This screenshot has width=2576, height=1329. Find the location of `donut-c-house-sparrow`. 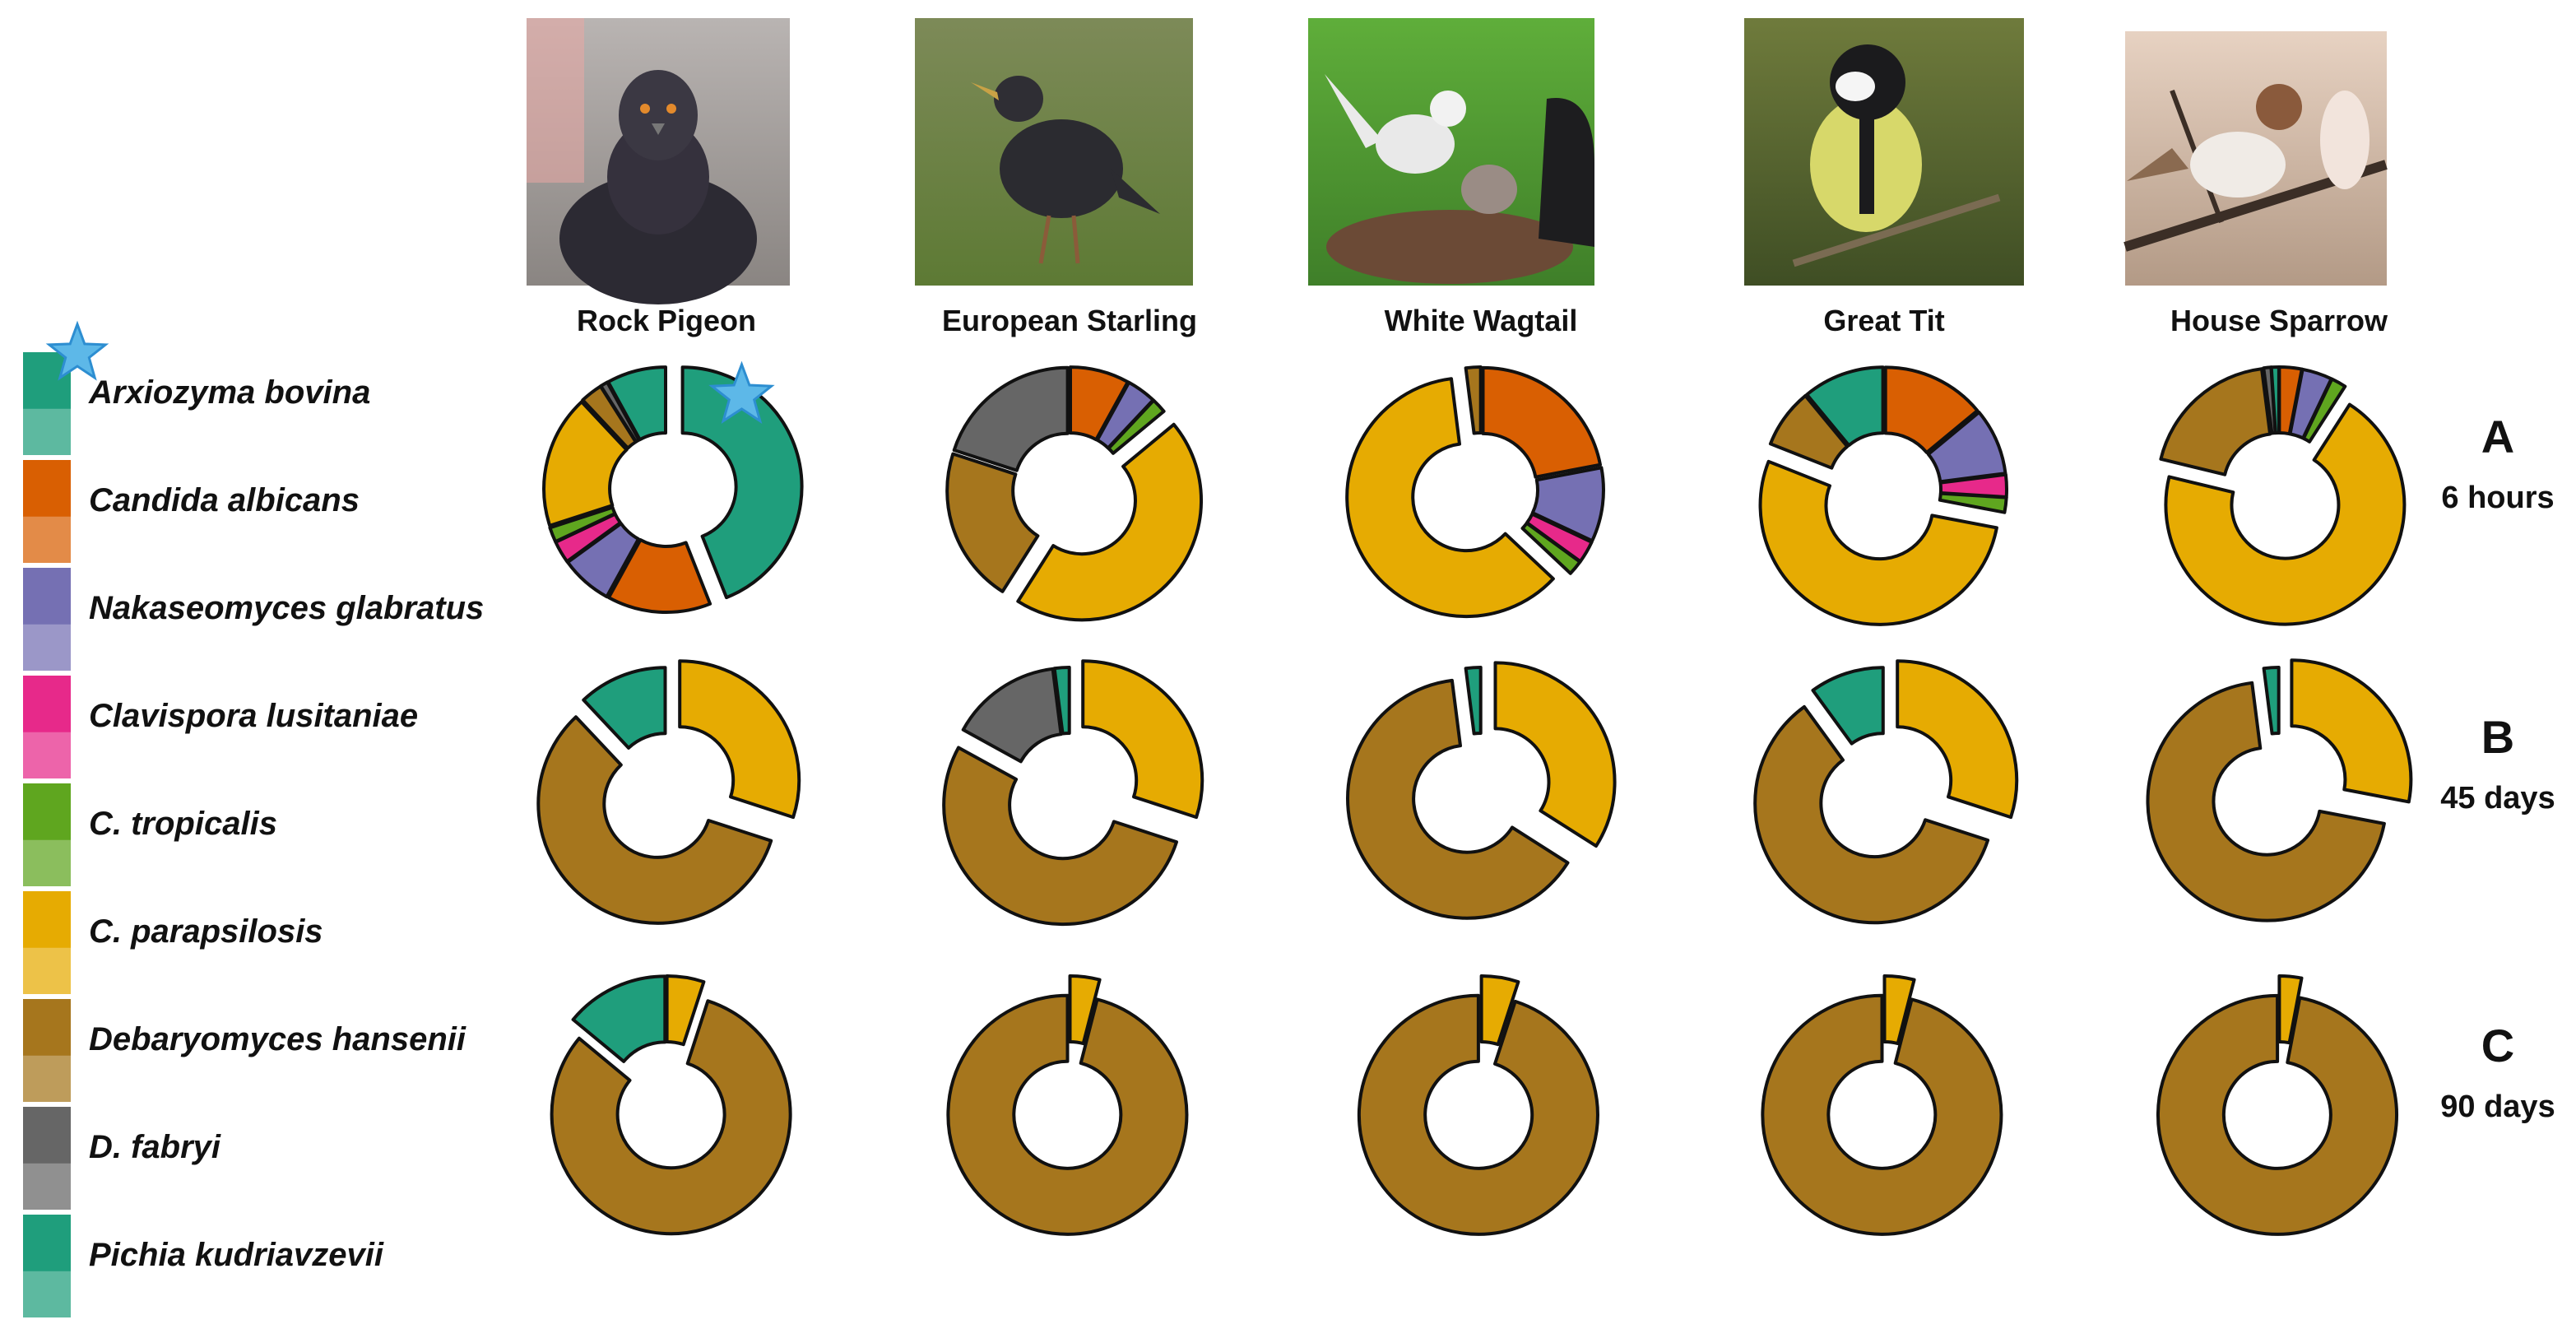

donut-c-house-sparrow is located at coordinates (2277, 1105).